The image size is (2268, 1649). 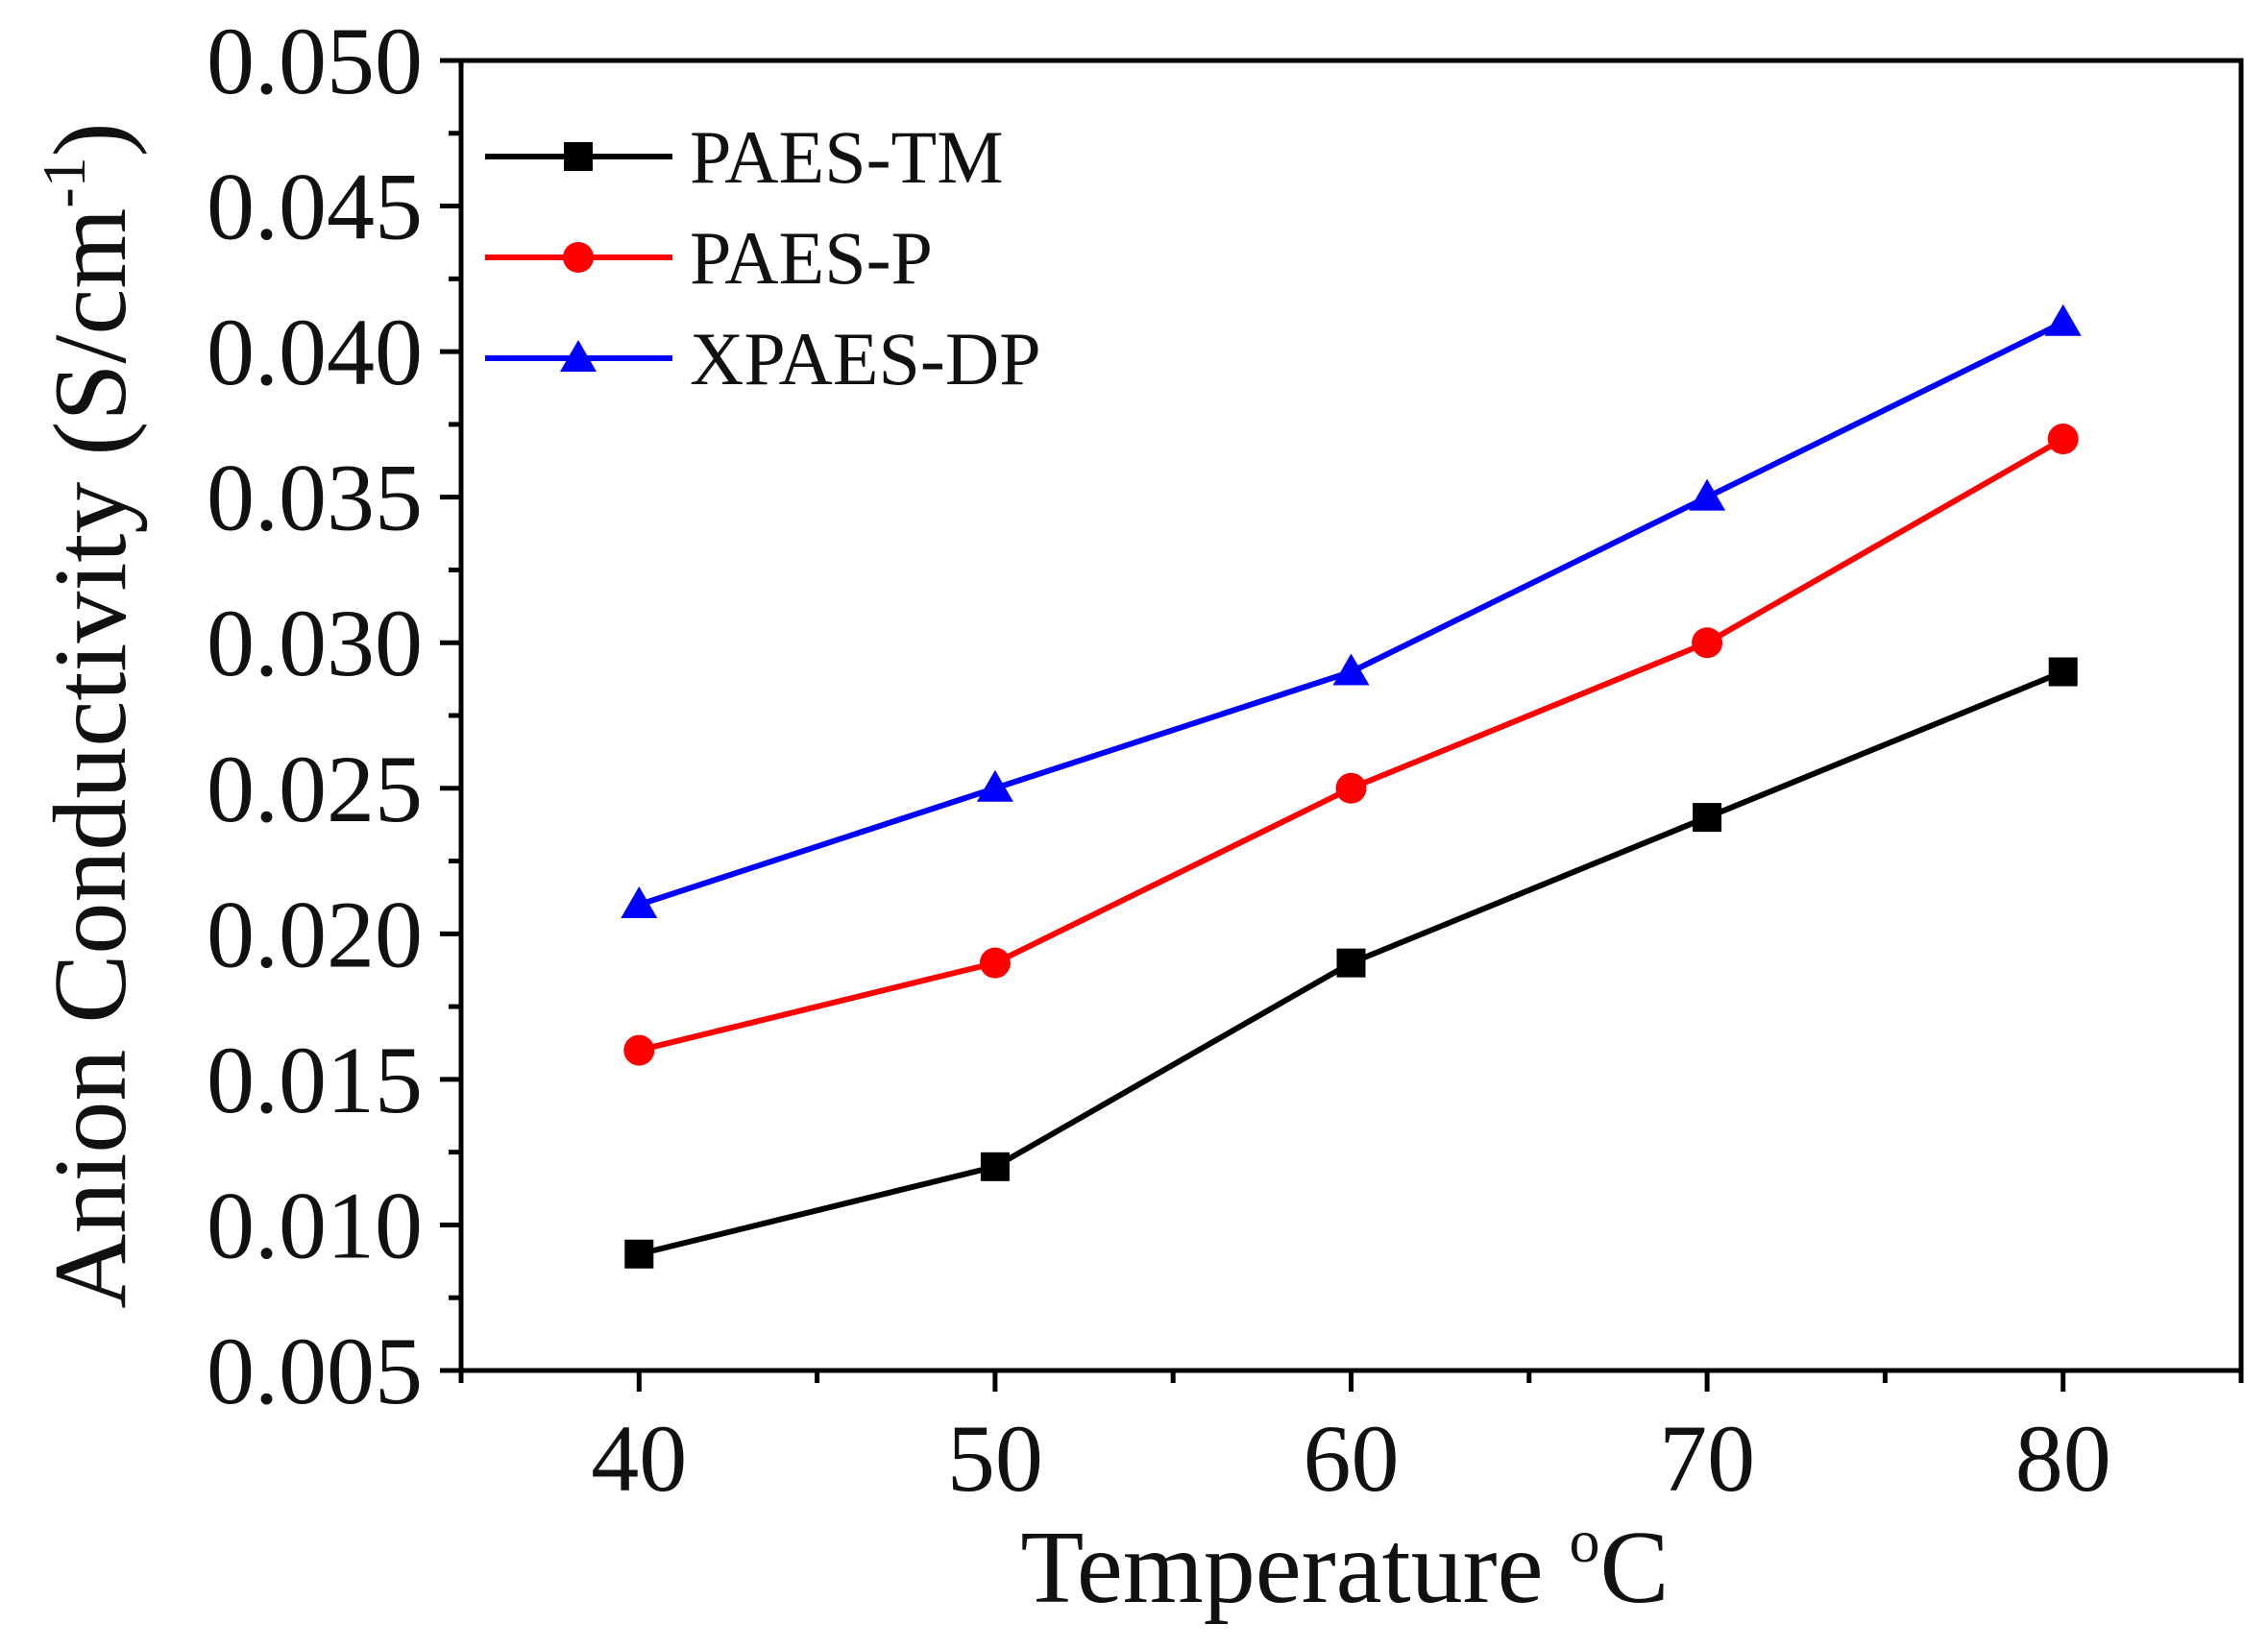 What do you see at coordinates (315, 643) in the screenshot?
I see `y-tick-label: 0.030` at bounding box center [315, 643].